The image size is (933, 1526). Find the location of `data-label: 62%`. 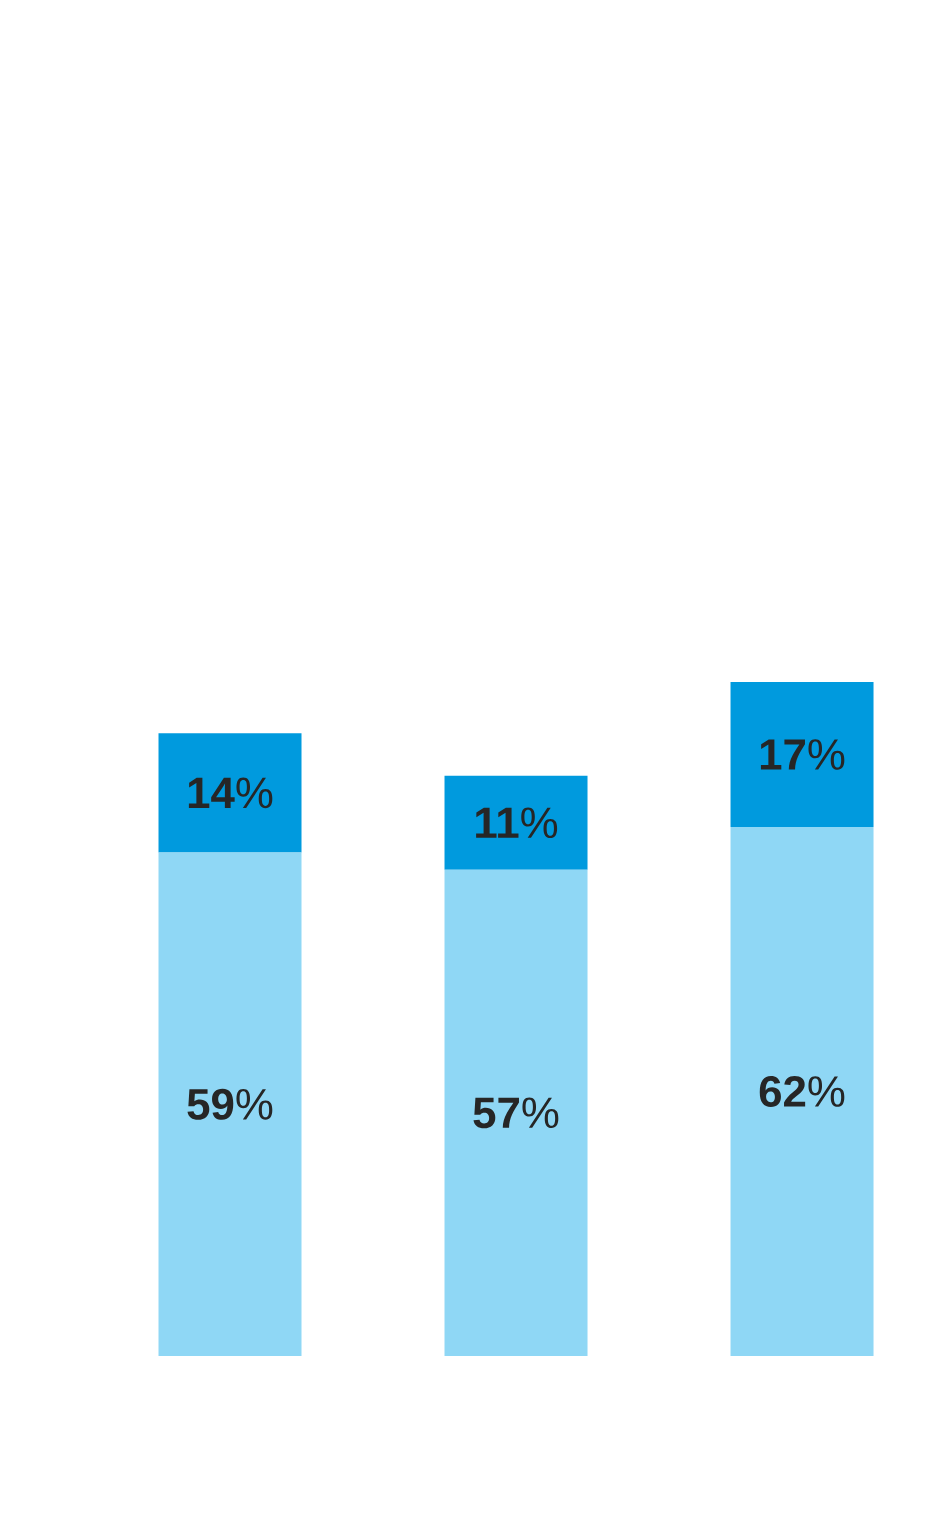

data-label: 62% is located at coordinates (802, 1091).